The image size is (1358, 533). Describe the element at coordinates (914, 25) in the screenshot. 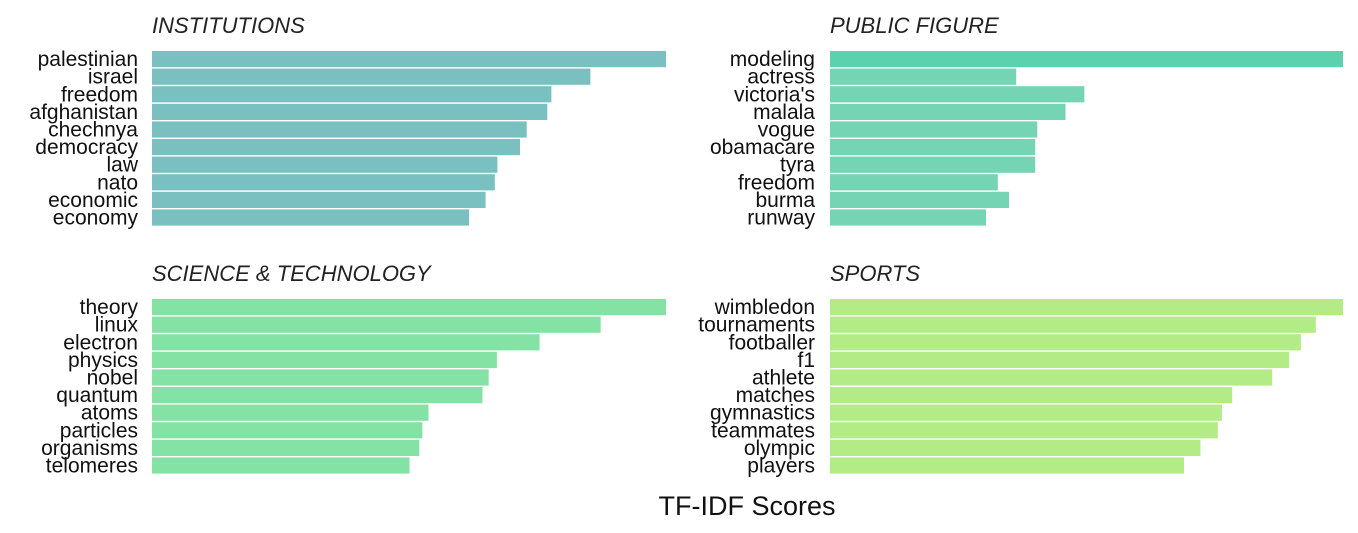

I see `facet-title: PUBLIC FIGURE` at that location.